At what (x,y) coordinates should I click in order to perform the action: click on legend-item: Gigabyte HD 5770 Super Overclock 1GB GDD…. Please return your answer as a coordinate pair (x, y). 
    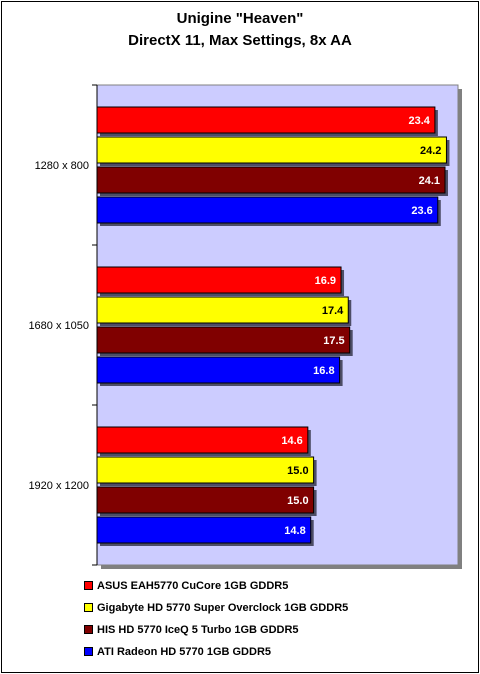
    Looking at the image, I should click on (216, 608).